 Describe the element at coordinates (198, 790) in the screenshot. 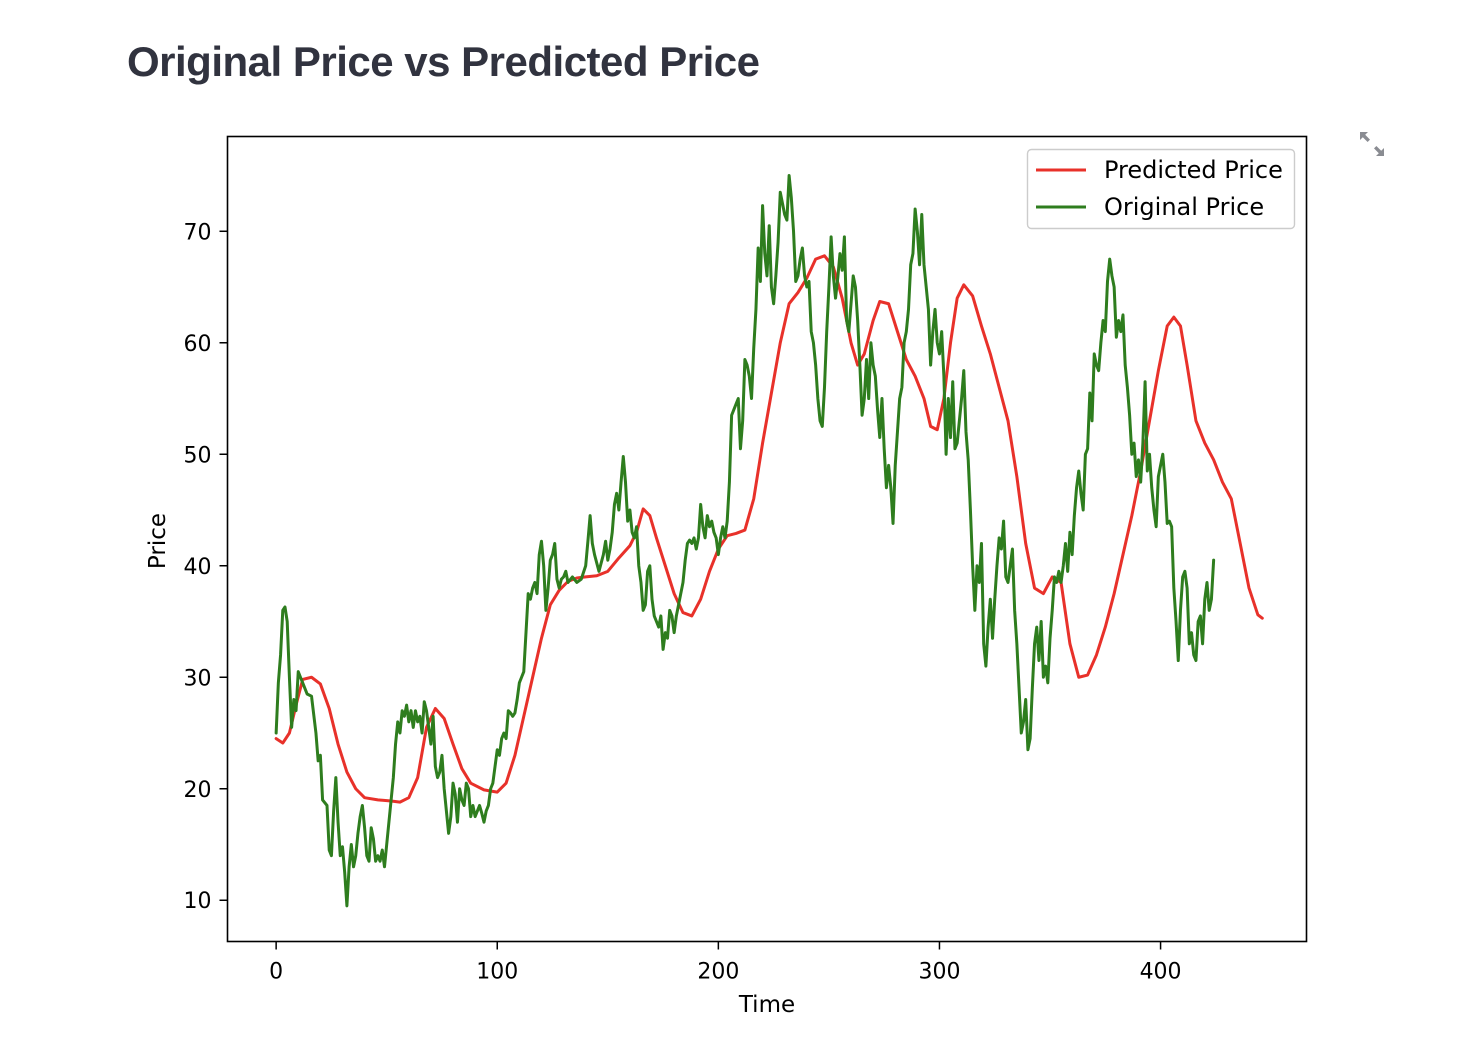

I see `y-tick-label: 20` at that location.